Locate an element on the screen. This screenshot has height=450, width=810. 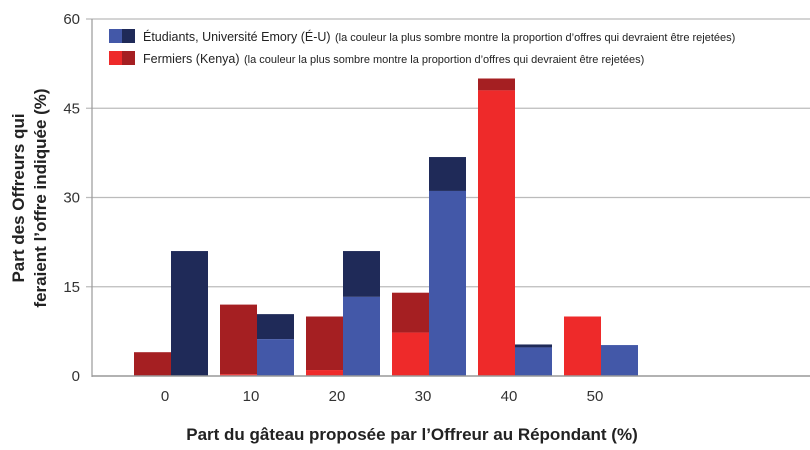
x-tick-label: 20 is located at coordinates (337, 396).